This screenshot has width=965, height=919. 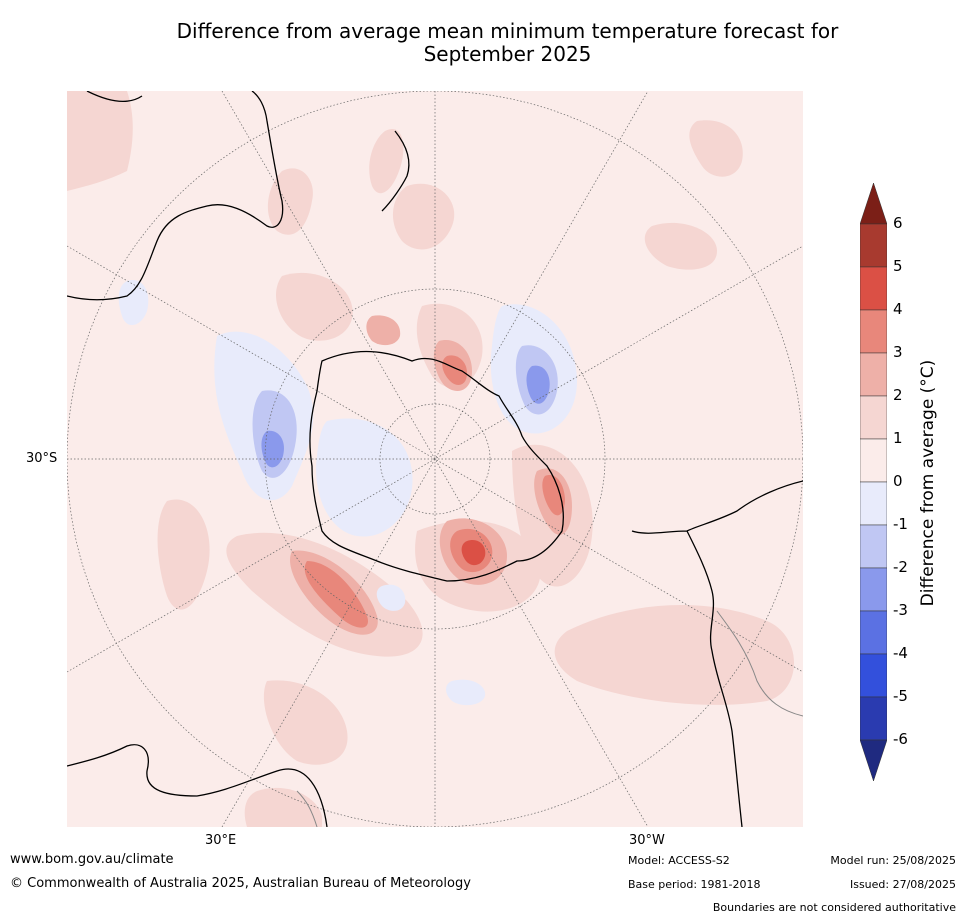 What do you see at coordinates (902, 884) in the screenshot?
I see `footer-issued: Issued: 27/08/2025` at bounding box center [902, 884].